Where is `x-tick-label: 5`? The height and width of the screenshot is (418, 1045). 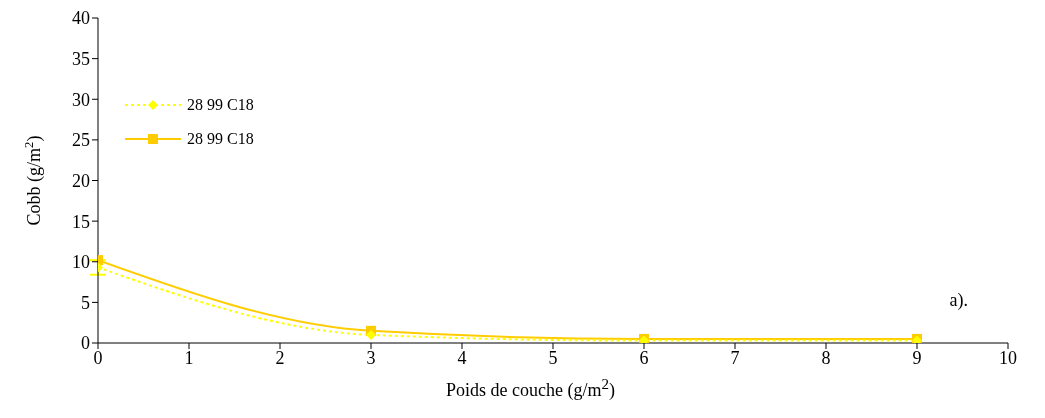
x-tick-label: 5 is located at coordinates (553, 357).